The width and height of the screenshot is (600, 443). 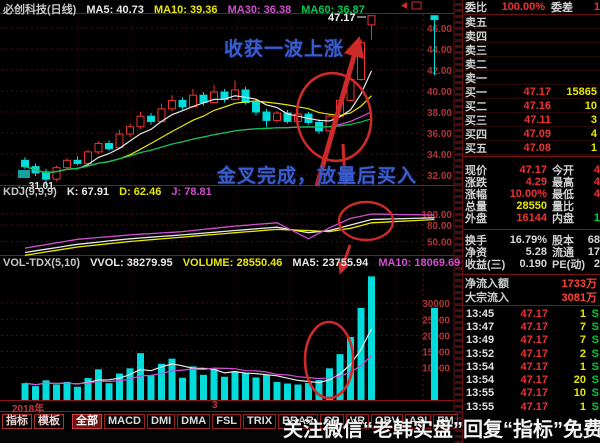 What do you see at coordinates (531, 64) in the screenshot?
I see `ask-row-4: 卖二` at bounding box center [531, 64].